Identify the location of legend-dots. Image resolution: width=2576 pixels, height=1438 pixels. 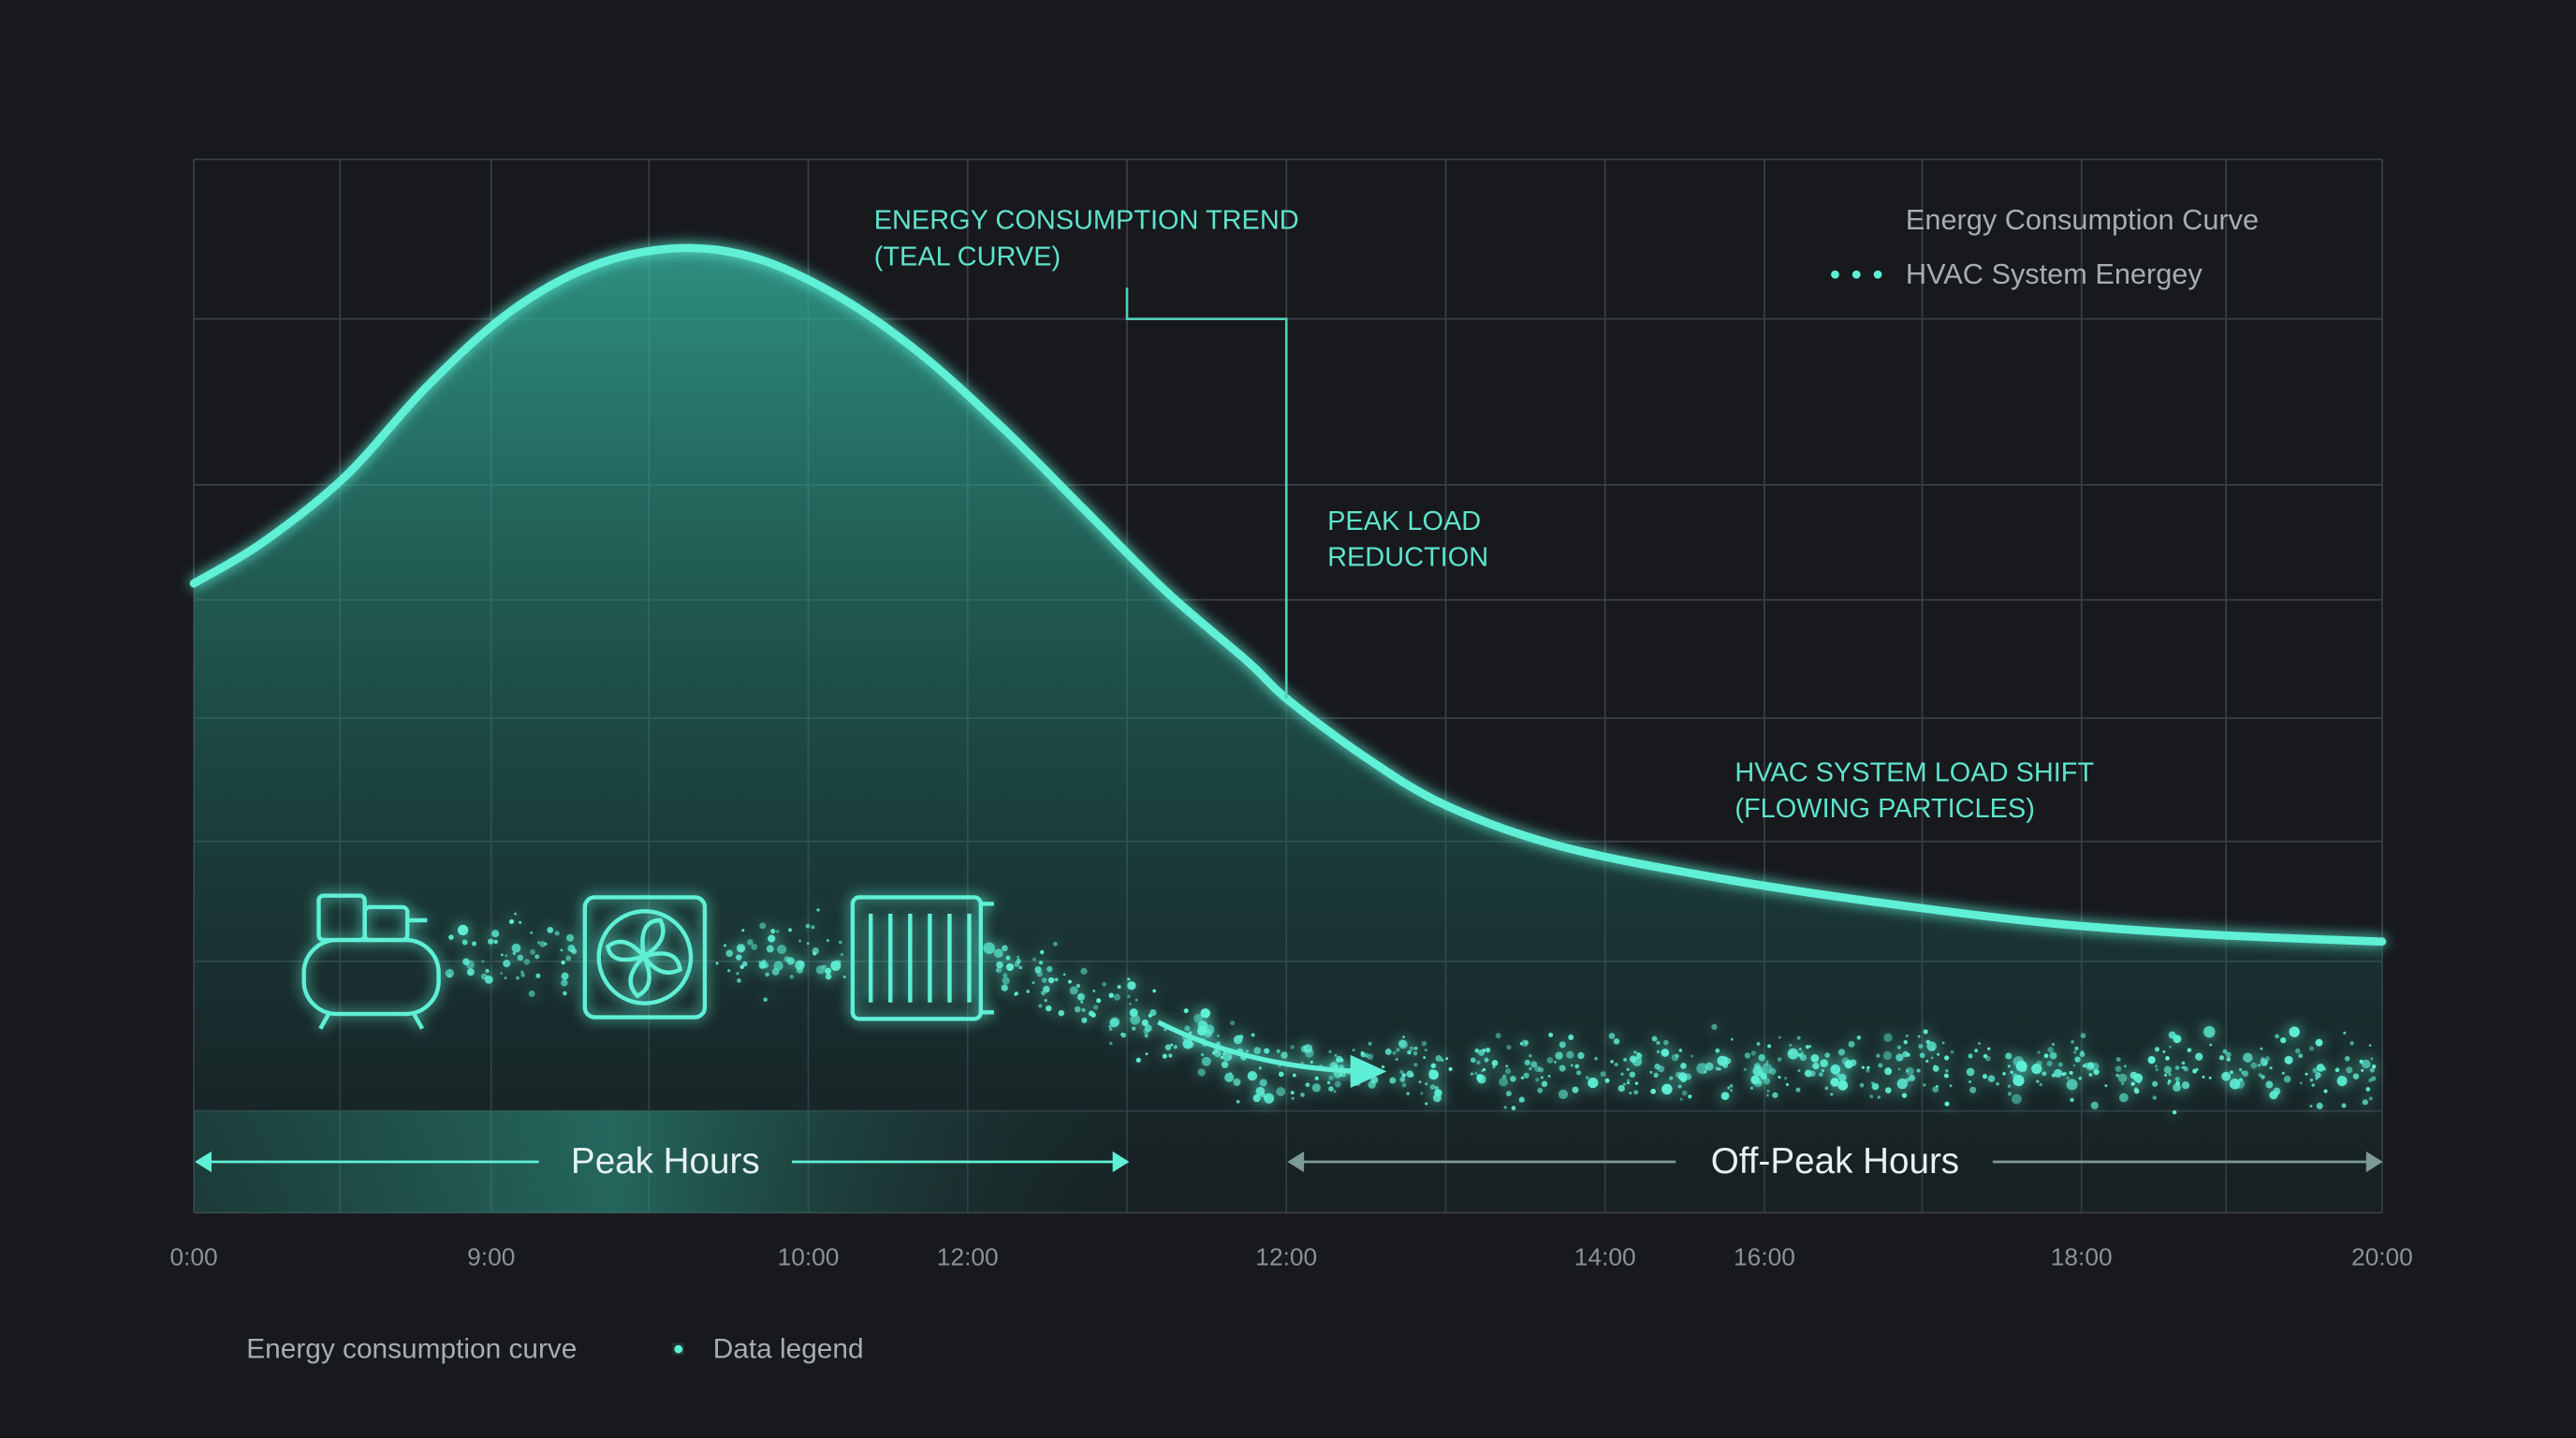
(1856, 274).